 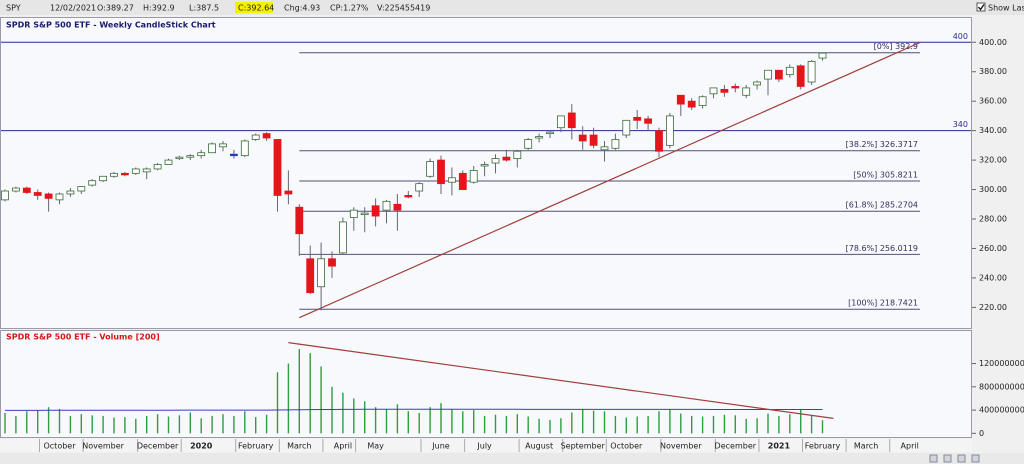 What do you see at coordinates (539, 446) in the screenshot?
I see `x-tick-label: August` at bounding box center [539, 446].